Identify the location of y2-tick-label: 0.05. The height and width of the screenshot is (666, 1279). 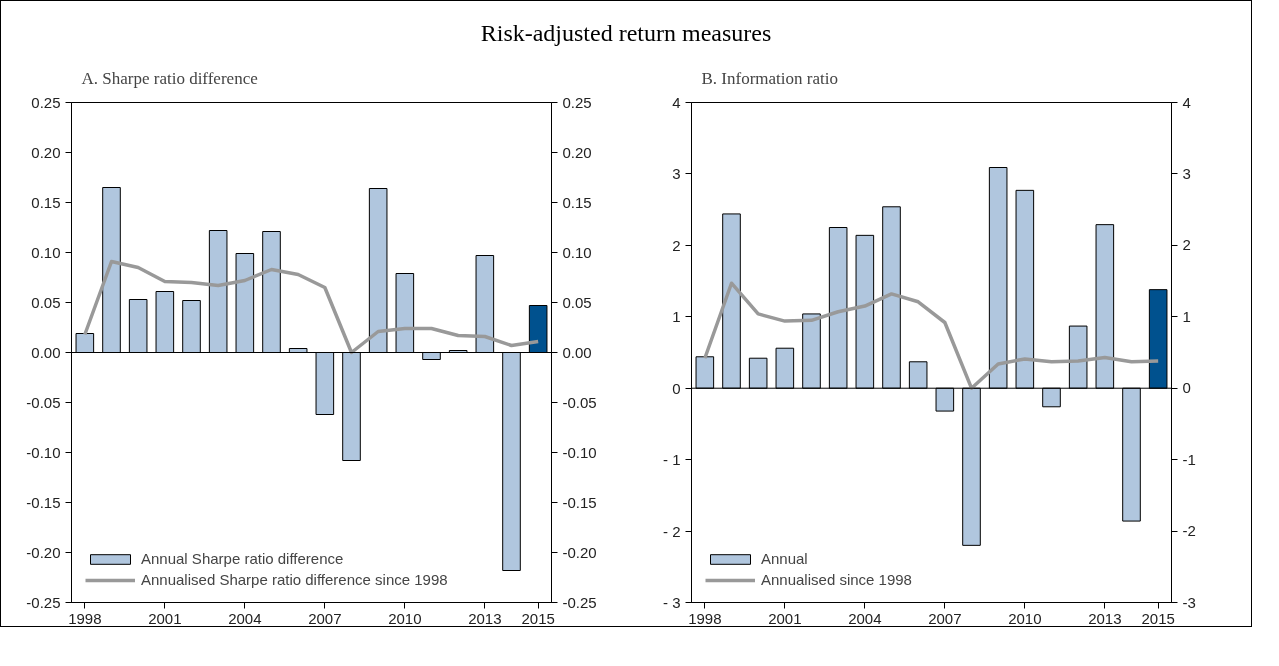
(577, 302).